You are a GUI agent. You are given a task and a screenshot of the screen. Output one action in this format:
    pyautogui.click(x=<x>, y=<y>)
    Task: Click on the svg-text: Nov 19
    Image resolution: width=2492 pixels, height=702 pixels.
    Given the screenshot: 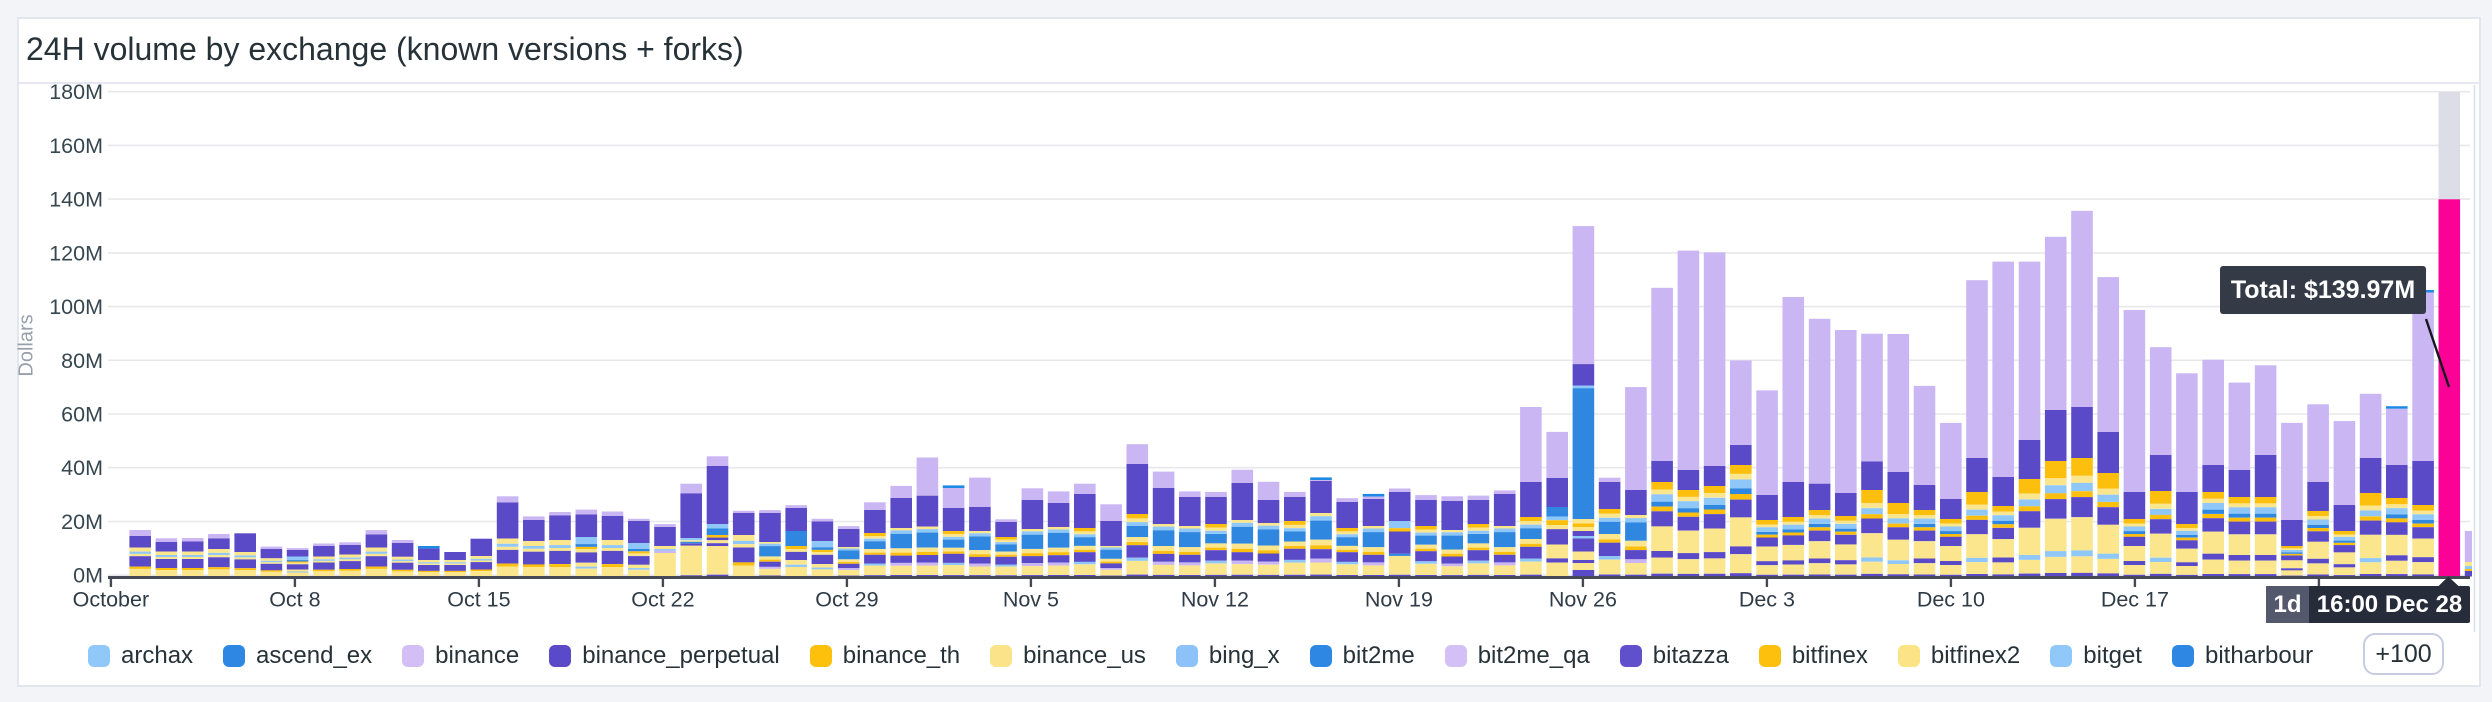 What is the action you would take?
    pyautogui.click(x=1399, y=600)
    